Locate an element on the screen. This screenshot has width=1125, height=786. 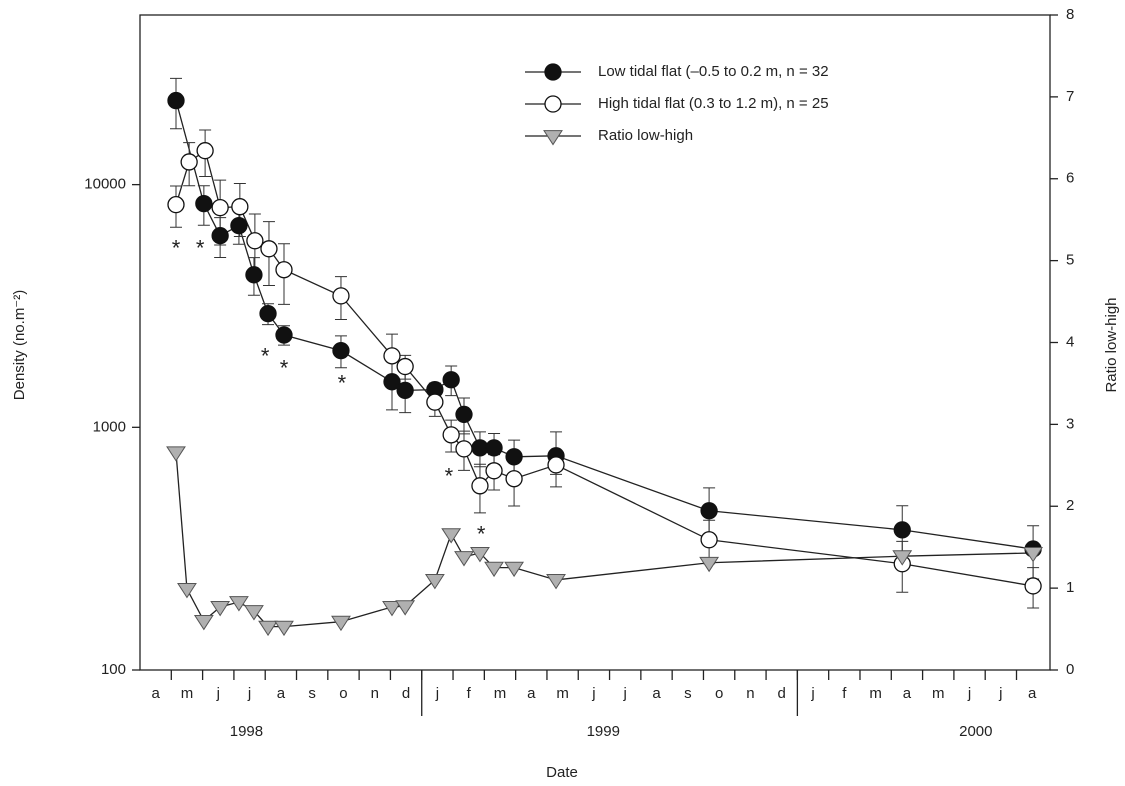
y2-tick-label: 5 is located at coordinates (1070, 260).